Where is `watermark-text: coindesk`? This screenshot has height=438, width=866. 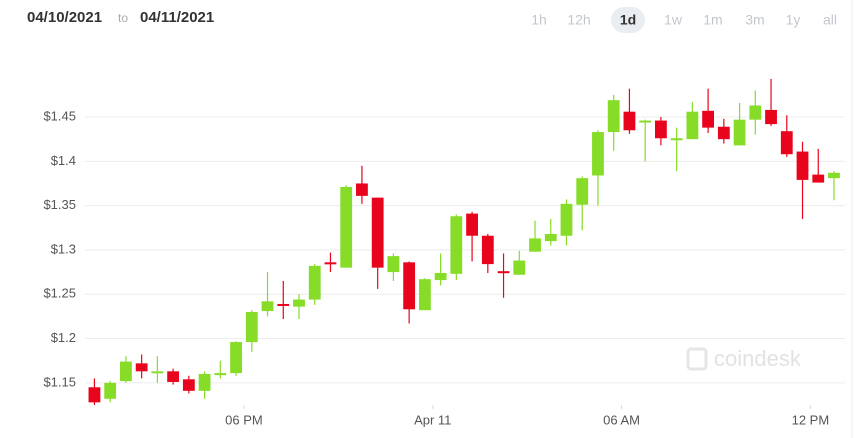 watermark-text: coindesk is located at coordinates (758, 358).